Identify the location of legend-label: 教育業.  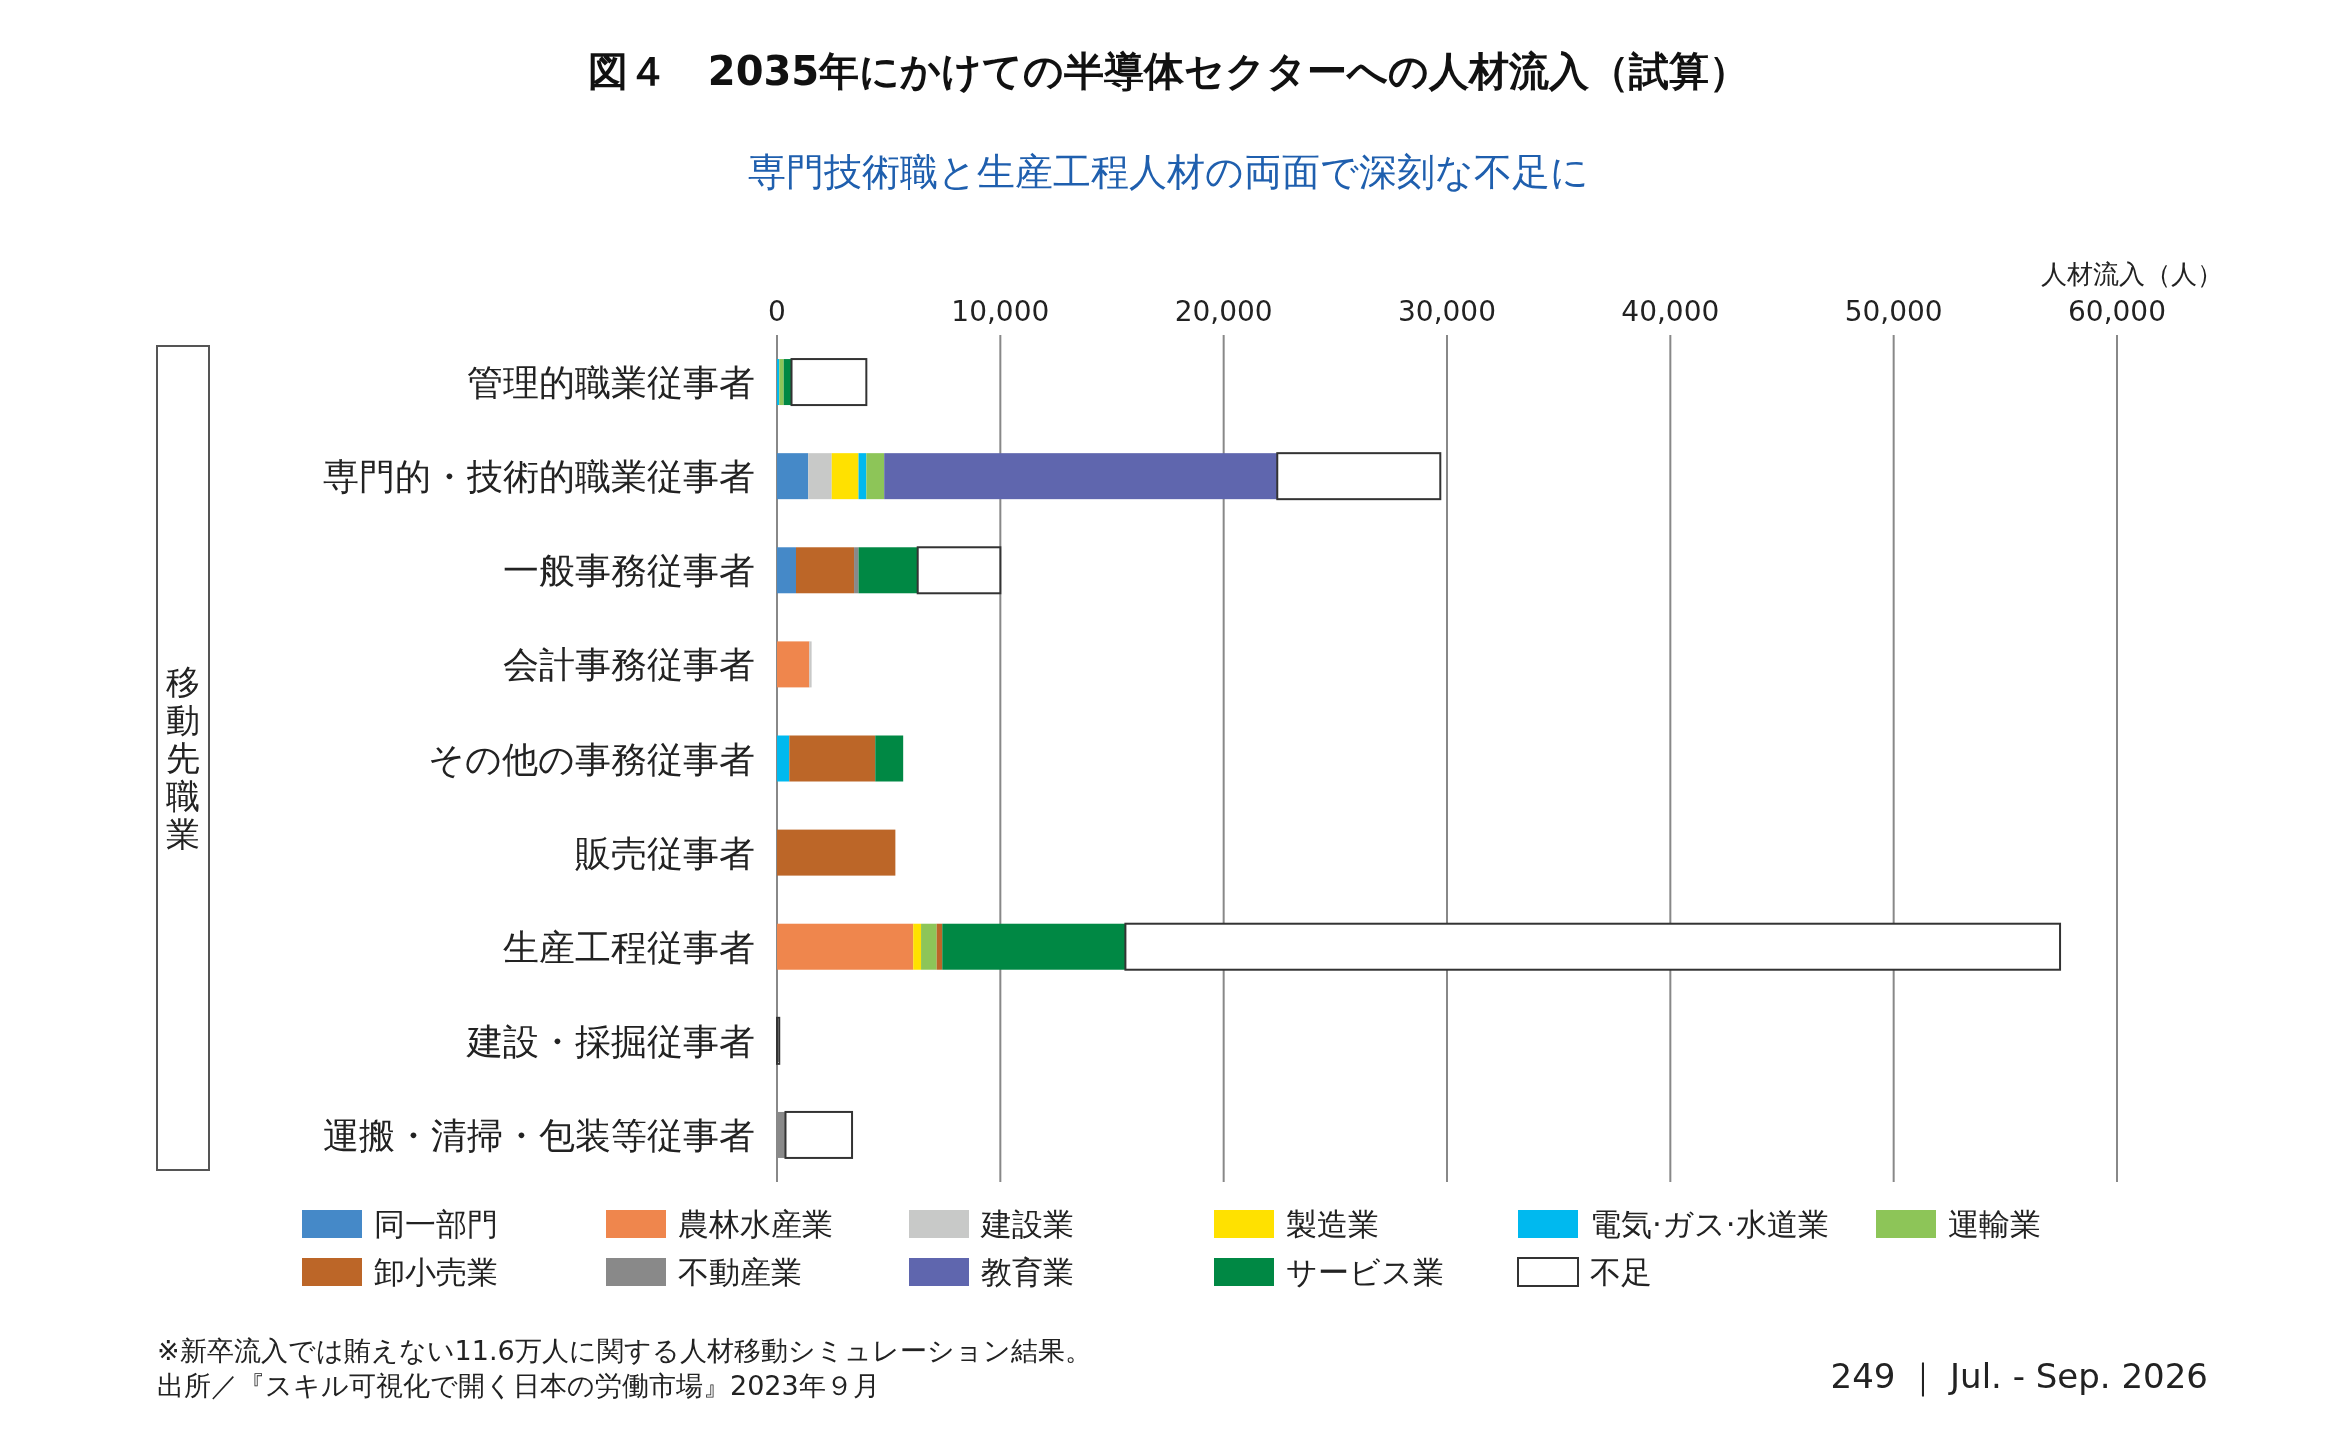
(1027, 1272).